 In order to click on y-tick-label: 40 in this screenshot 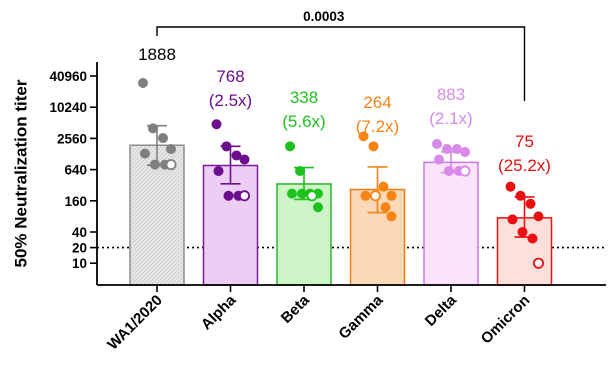, I will do `click(79, 232)`.